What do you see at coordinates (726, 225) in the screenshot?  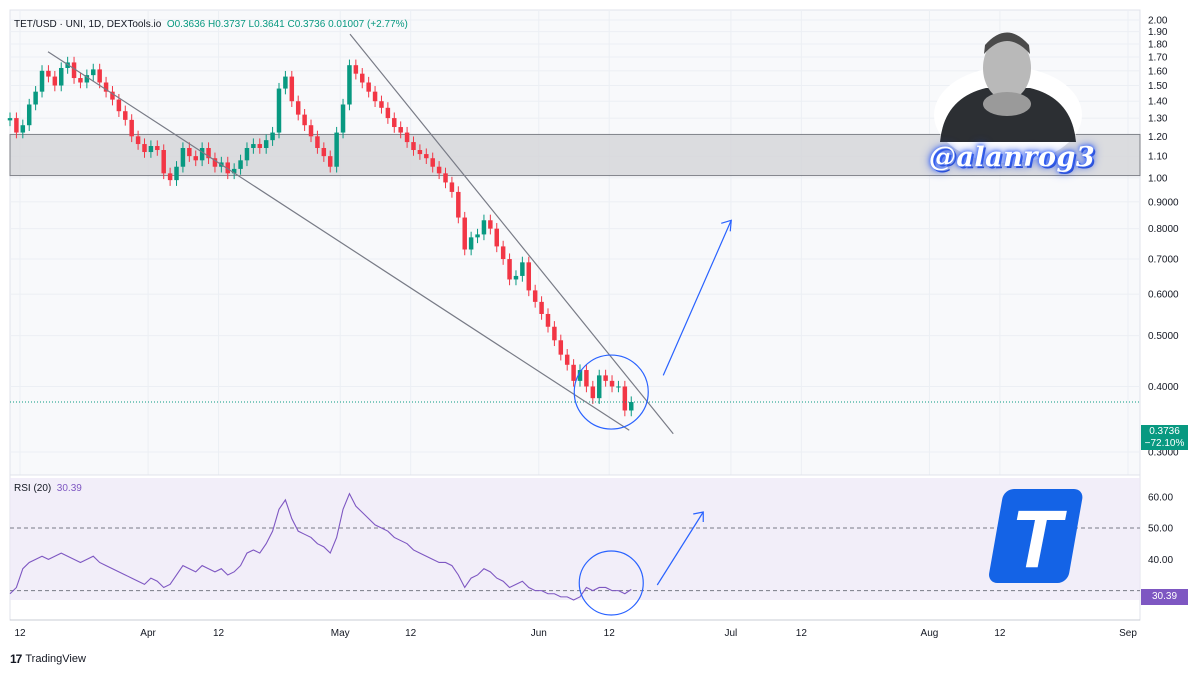 I see `breakout-arrow-head` at bounding box center [726, 225].